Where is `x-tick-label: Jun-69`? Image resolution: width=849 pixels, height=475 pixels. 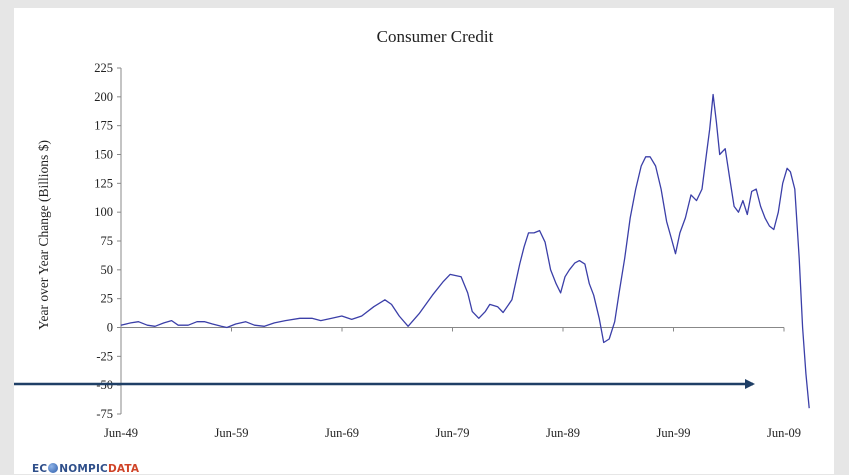
x-tick-label: Jun-69 is located at coordinates (342, 433).